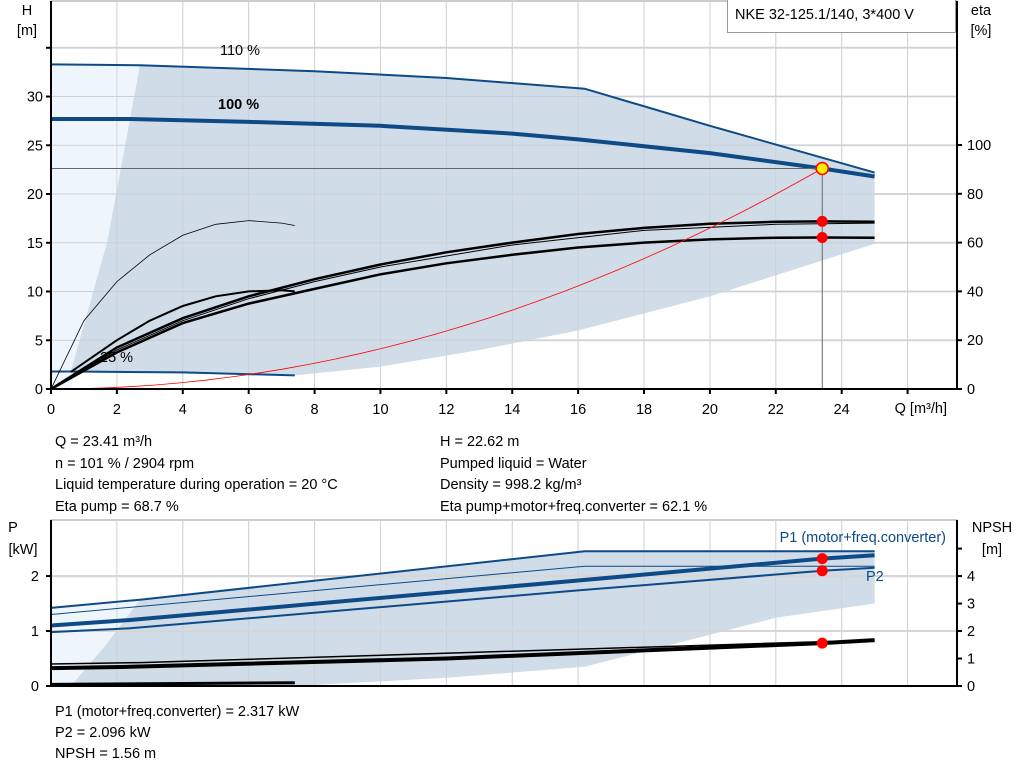 The width and height of the screenshot is (1024, 781). What do you see at coordinates (822, 221) in the screenshot?
I see `eta-pump-point` at bounding box center [822, 221].